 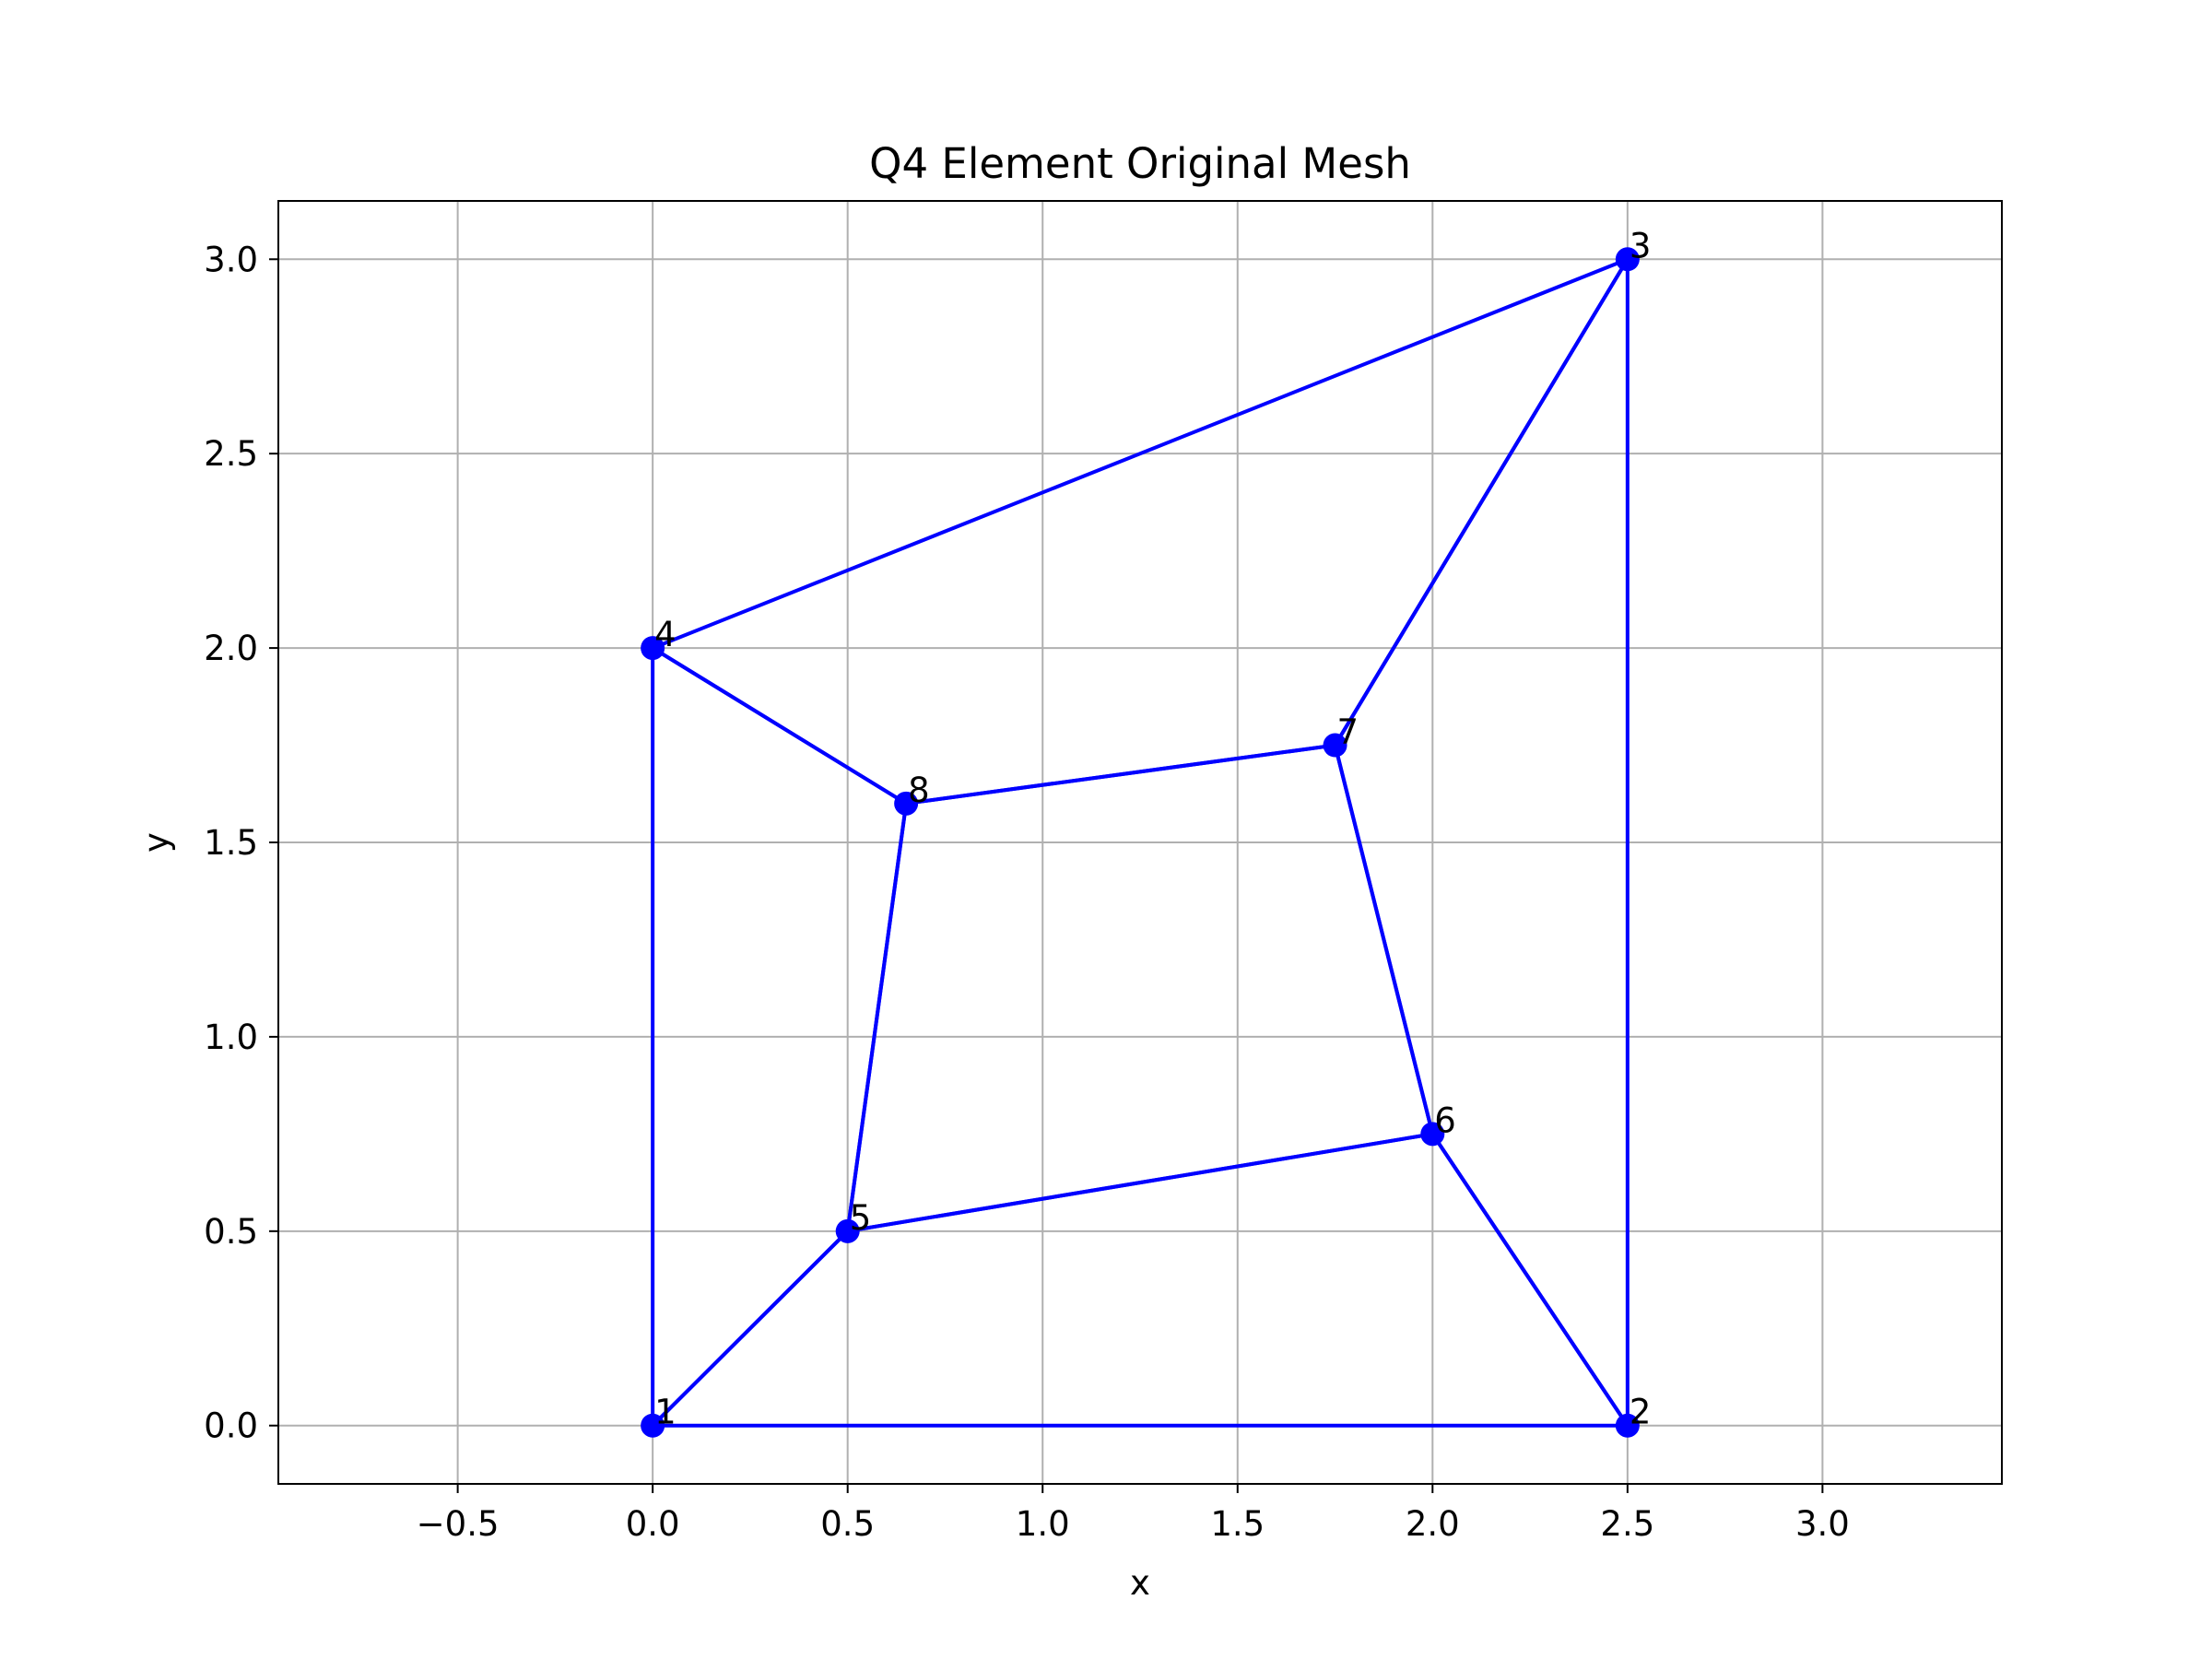 I want to click on x-axis-label: x, so click(x=1140, y=1583).